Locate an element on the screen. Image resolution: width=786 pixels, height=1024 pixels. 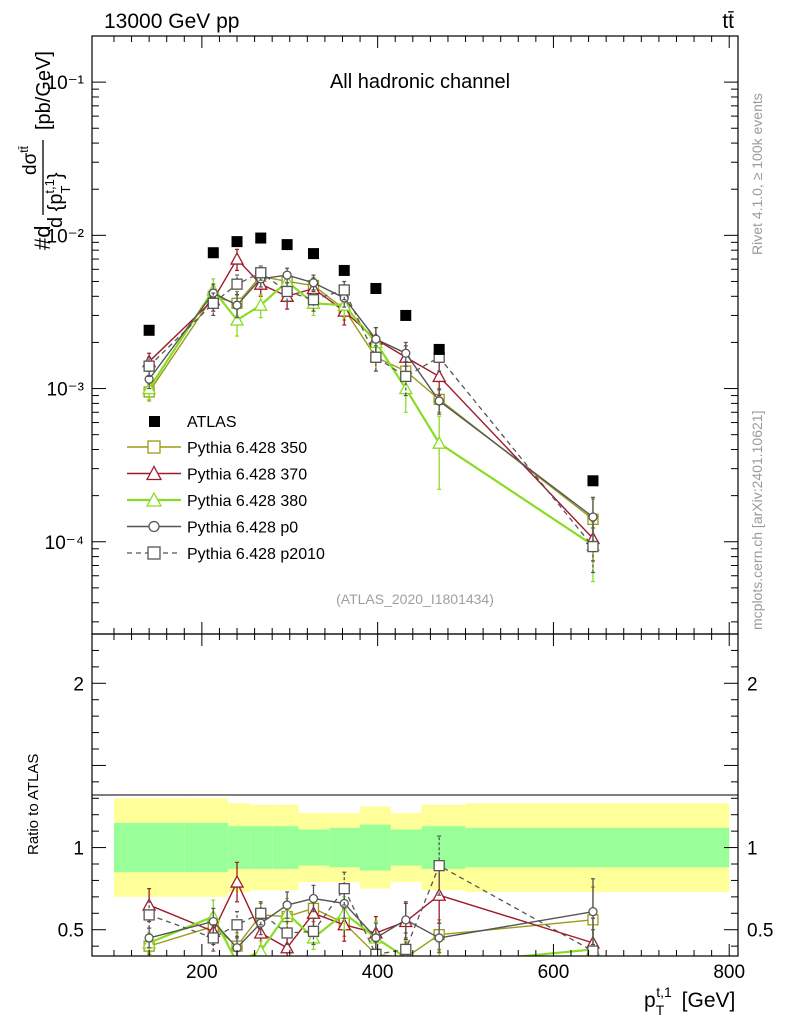
ratio-series-pythia-6-428-p2010 is located at coordinates (371, 895).